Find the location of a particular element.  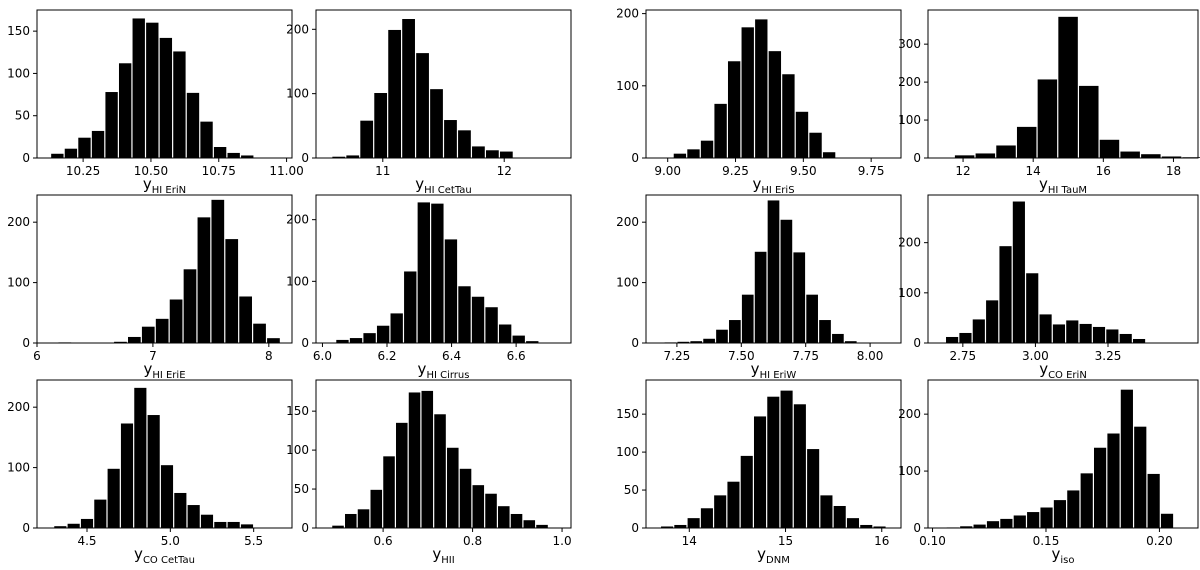

x-axis-label: yHI EriW is located at coordinates (773, 370).